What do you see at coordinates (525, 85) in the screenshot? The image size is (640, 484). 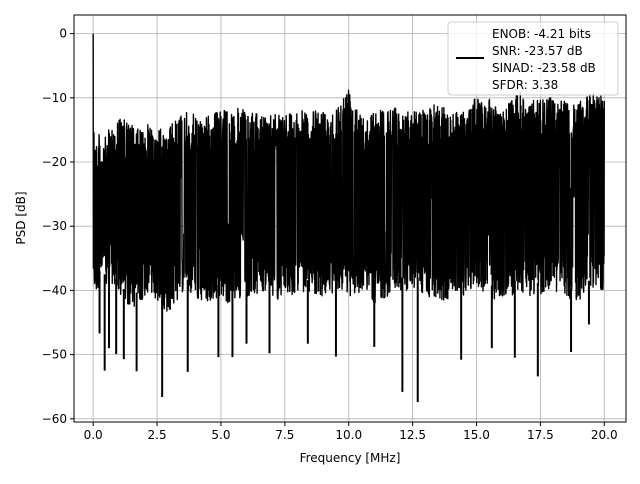 I see `legend-entry-sfdr: SFDR: 3.38` at bounding box center [525, 85].